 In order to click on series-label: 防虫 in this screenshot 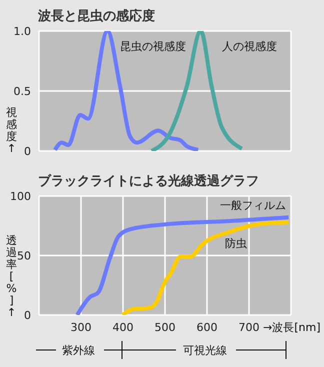, I will do `click(236, 243)`.